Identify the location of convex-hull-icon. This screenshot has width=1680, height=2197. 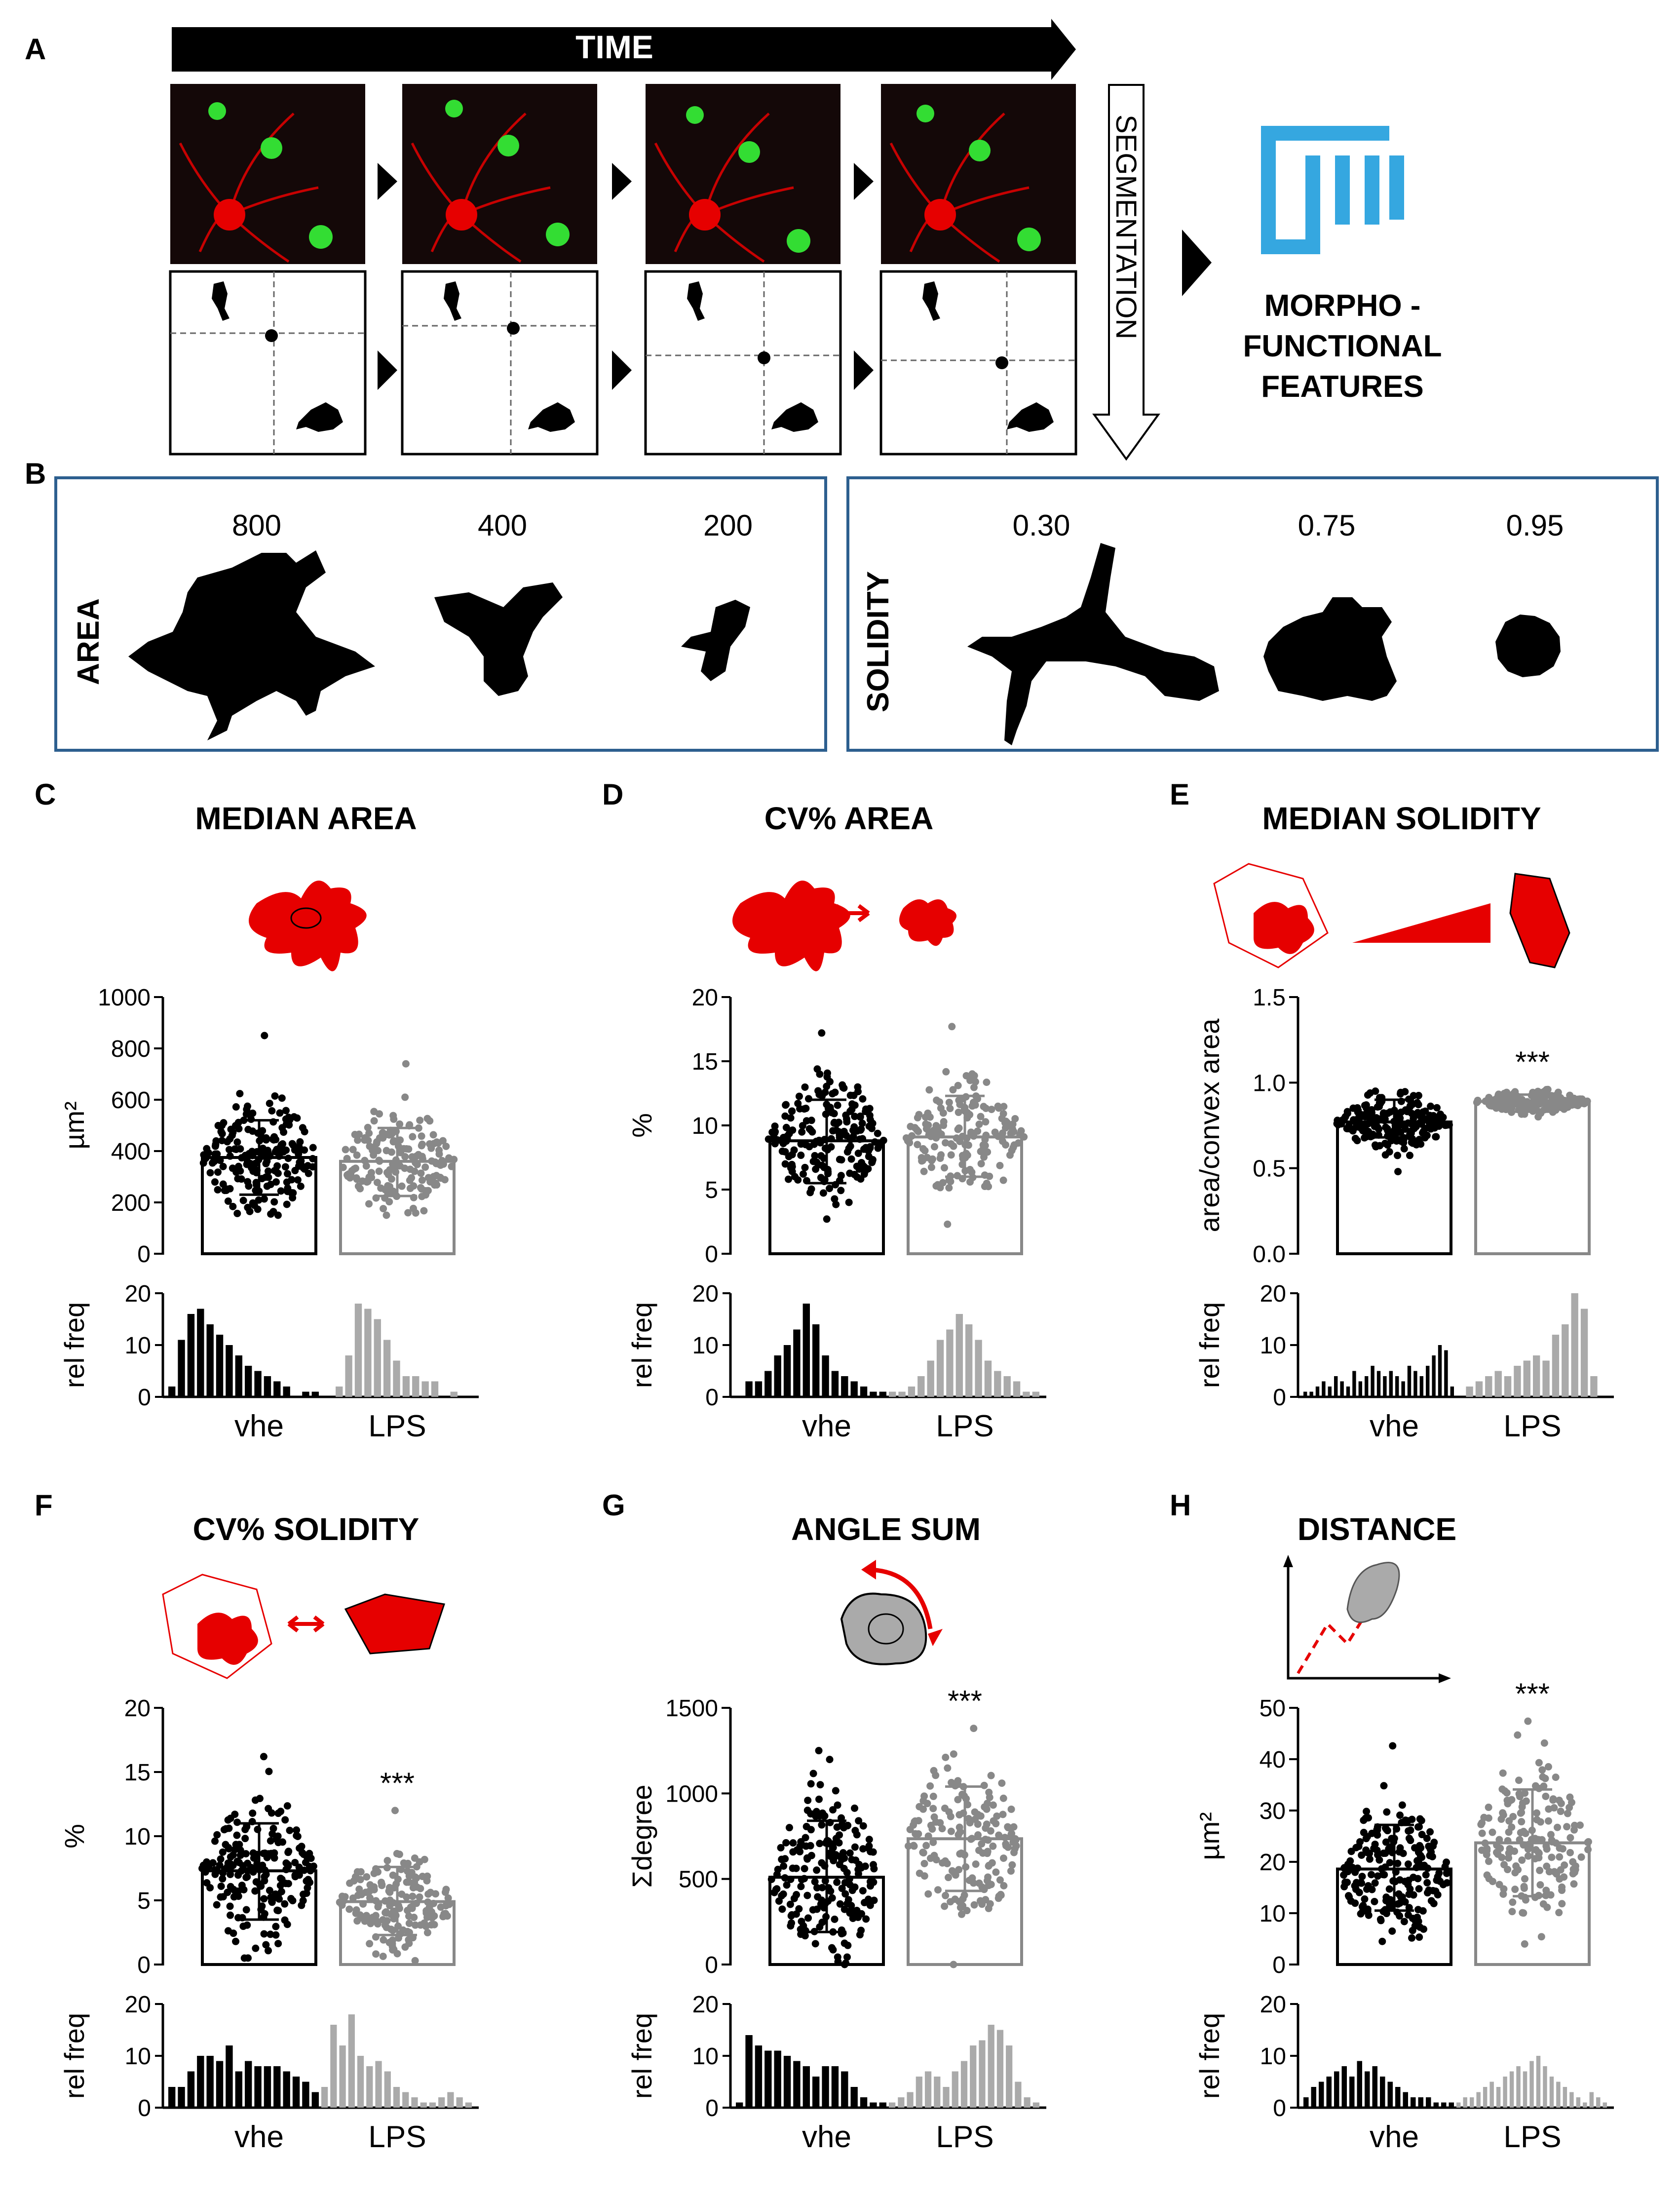
(1271, 915).